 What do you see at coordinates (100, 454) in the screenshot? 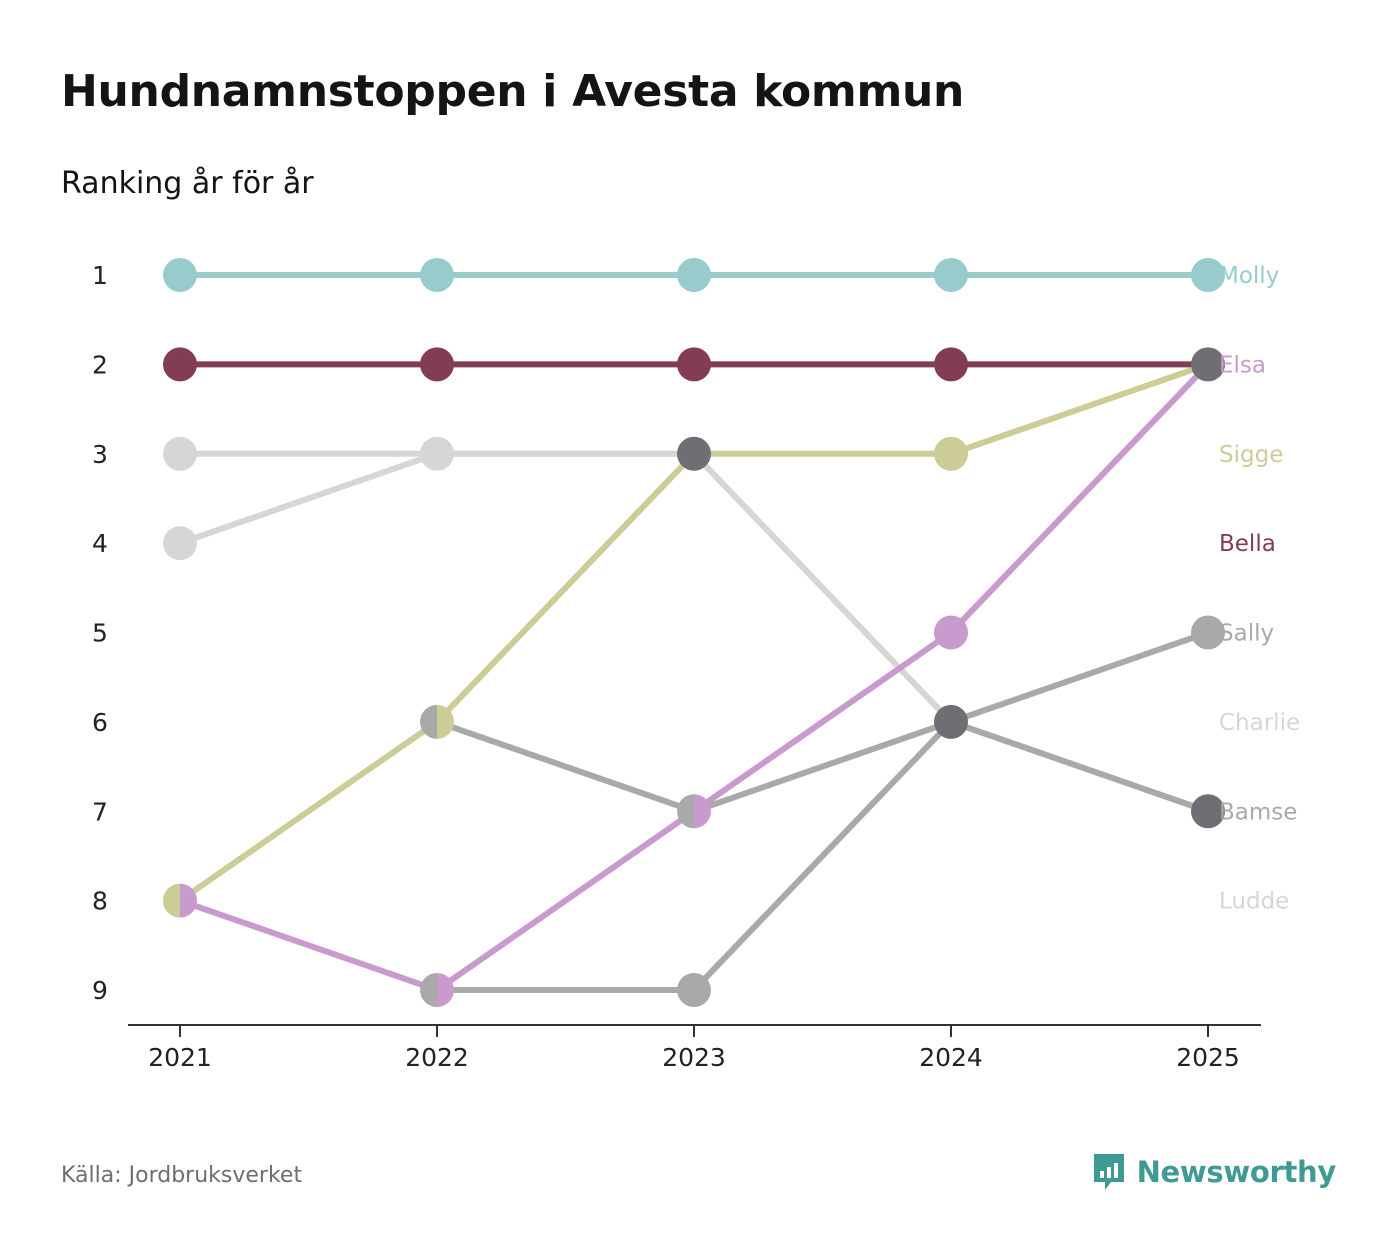
I see `y-tick-label: 3` at bounding box center [100, 454].